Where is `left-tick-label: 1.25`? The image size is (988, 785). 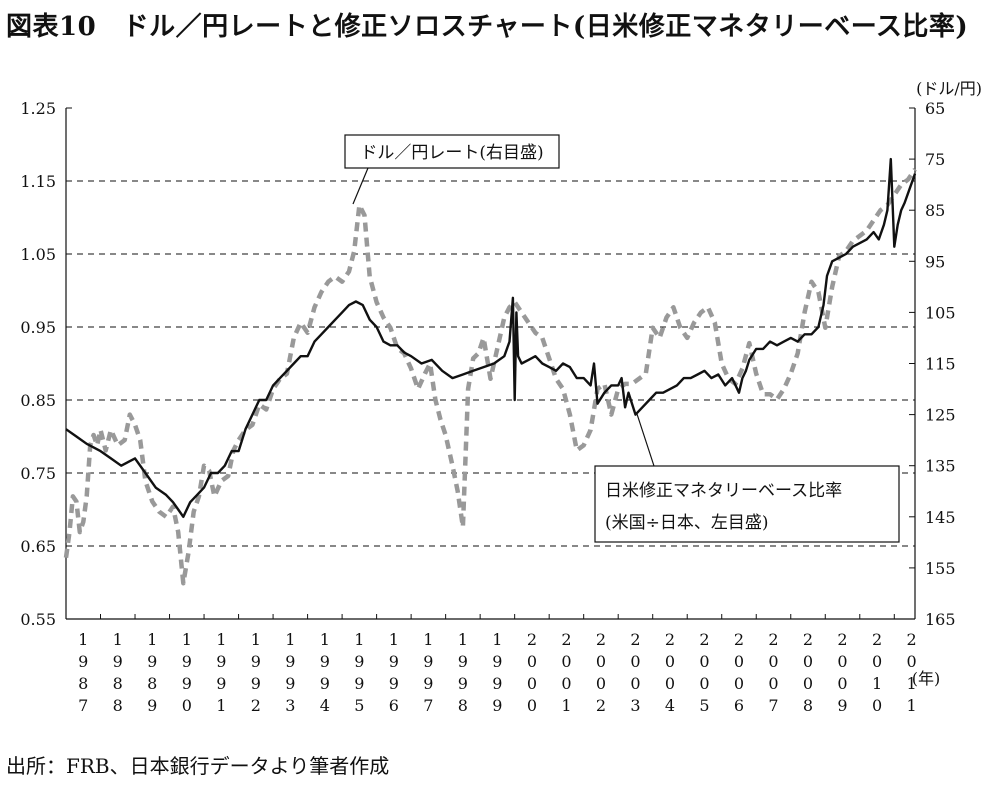
left-tick-label: 1.25 is located at coordinates (38, 108).